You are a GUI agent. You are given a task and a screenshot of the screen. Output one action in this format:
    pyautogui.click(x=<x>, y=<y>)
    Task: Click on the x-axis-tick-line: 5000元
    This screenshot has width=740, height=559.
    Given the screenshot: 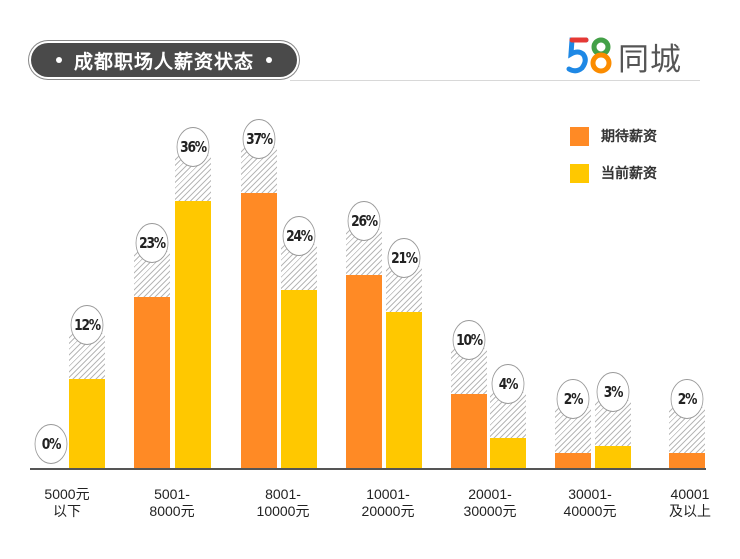 What is the action you would take?
    pyautogui.click(x=67, y=494)
    